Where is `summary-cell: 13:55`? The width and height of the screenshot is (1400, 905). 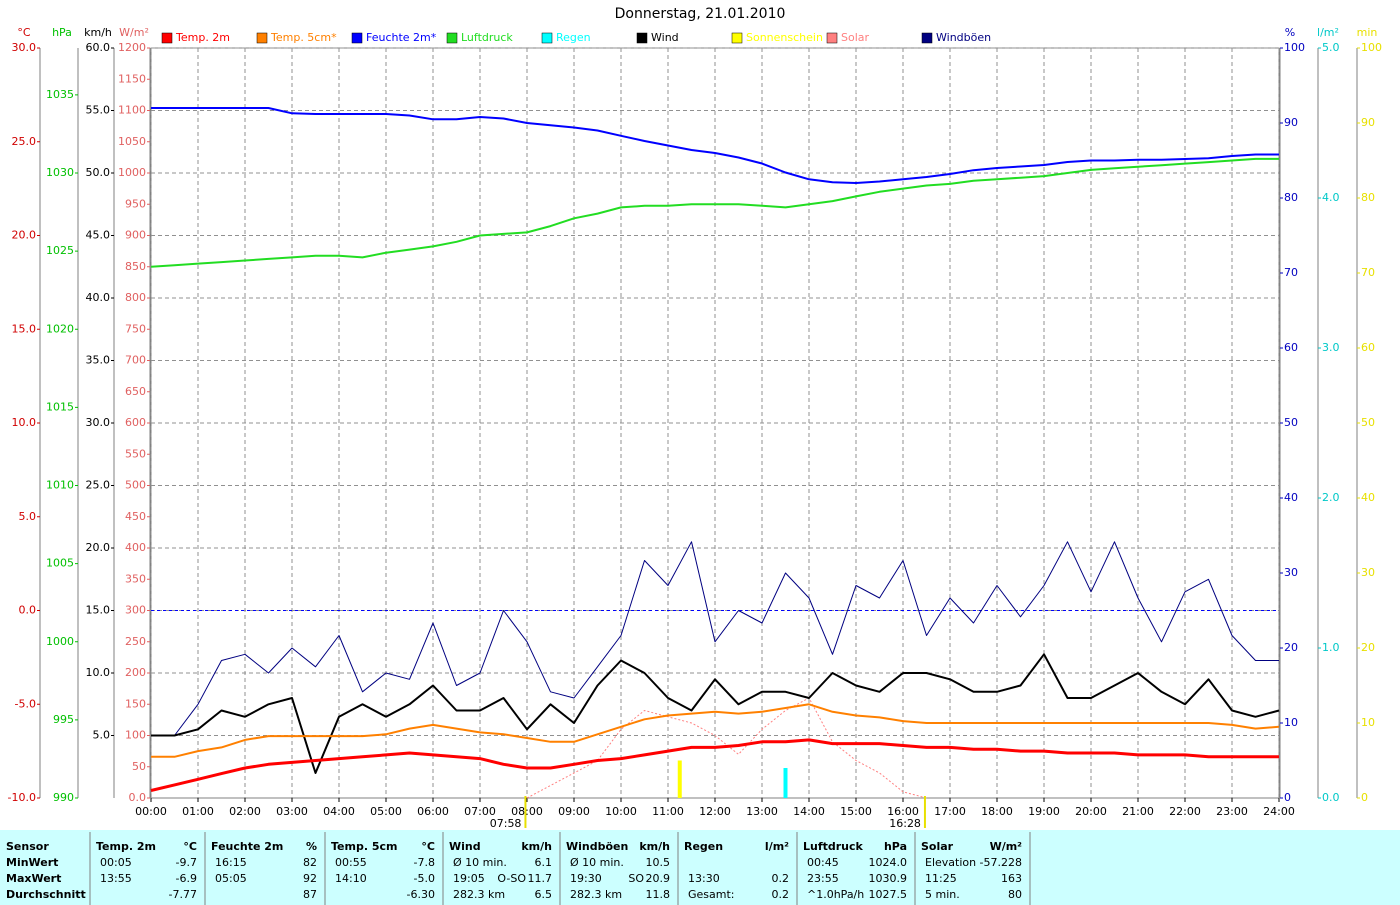 summary-cell: 13:55 is located at coordinates (116, 878).